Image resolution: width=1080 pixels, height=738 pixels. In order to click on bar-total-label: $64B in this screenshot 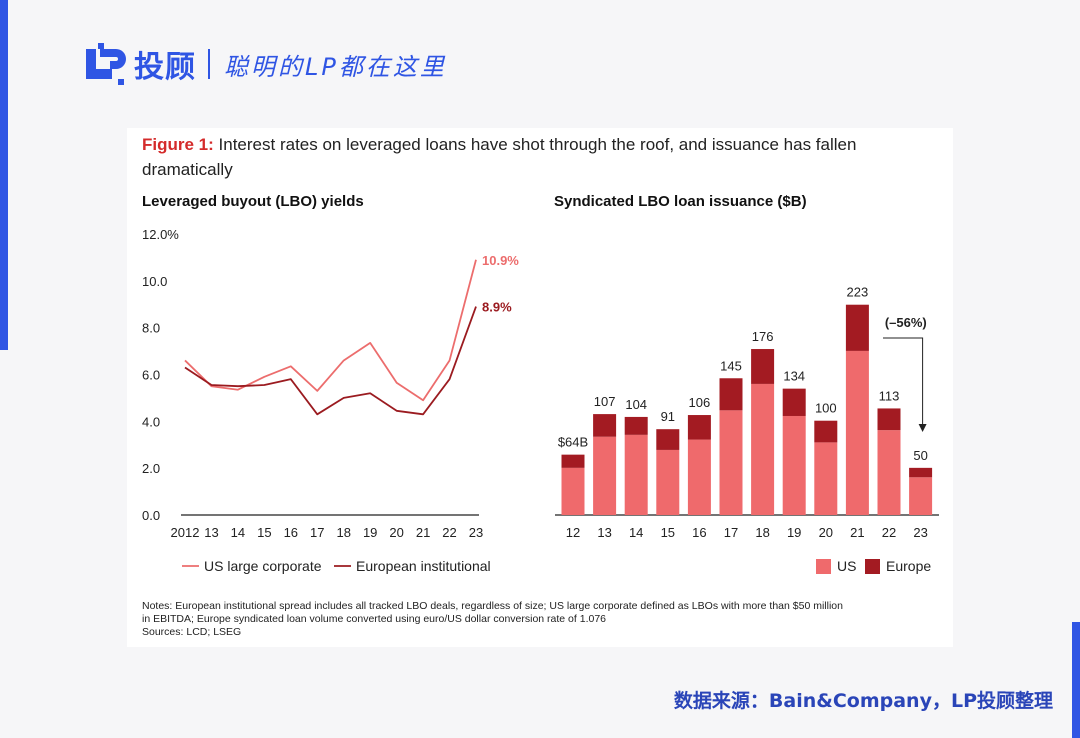, I will do `click(573, 442)`.